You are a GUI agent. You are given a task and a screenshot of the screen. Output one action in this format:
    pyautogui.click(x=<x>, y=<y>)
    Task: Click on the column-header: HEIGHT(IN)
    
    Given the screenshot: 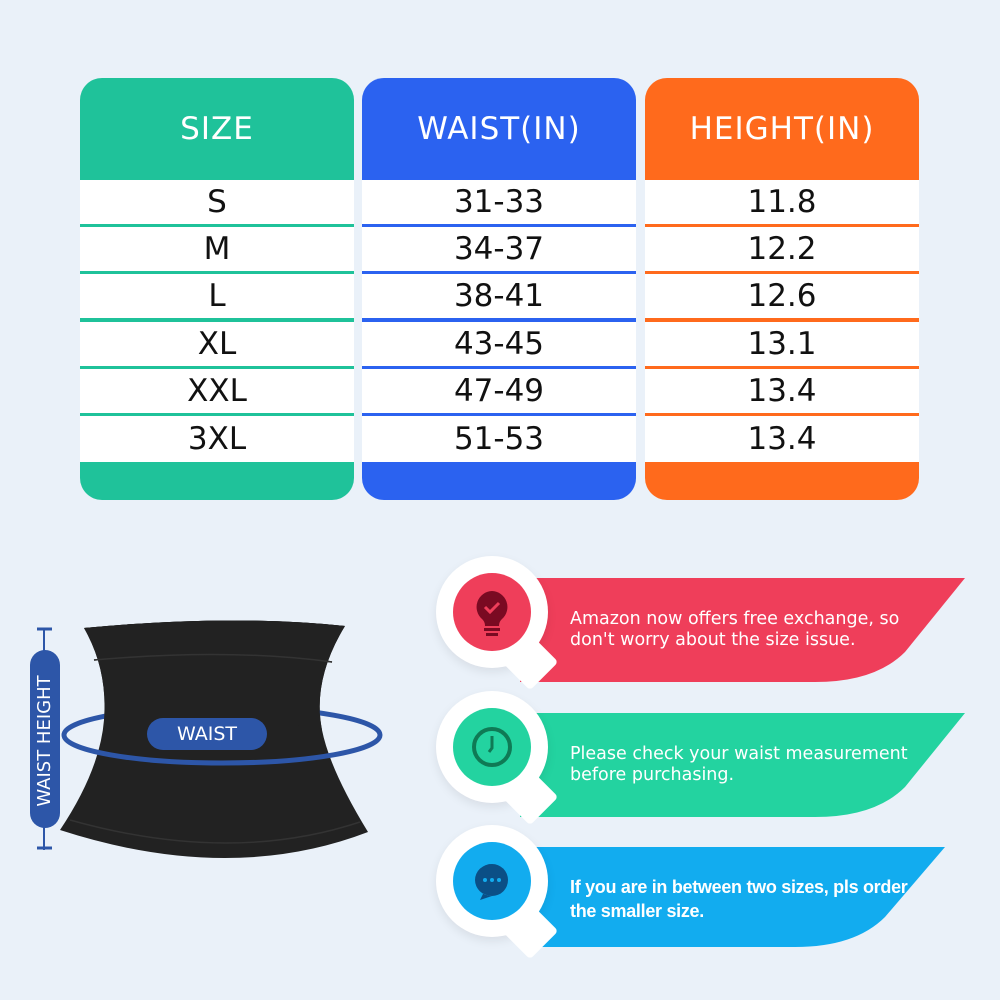 What is the action you would take?
    pyautogui.click(x=782, y=129)
    